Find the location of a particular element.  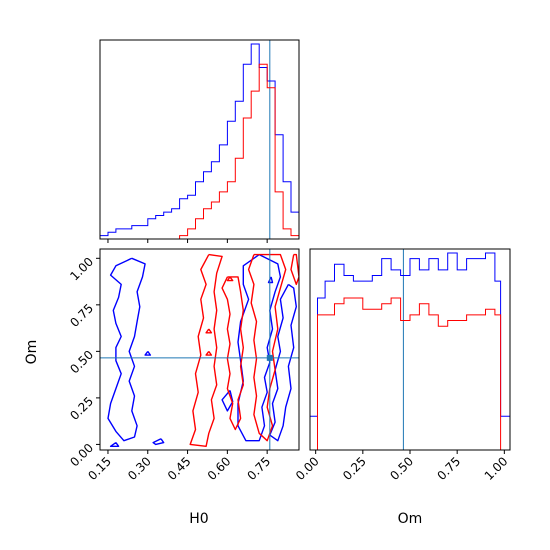

om-marginal-ticks: 0.00 0.25 0.50 0.75 1.00 is located at coordinates (401, 466).